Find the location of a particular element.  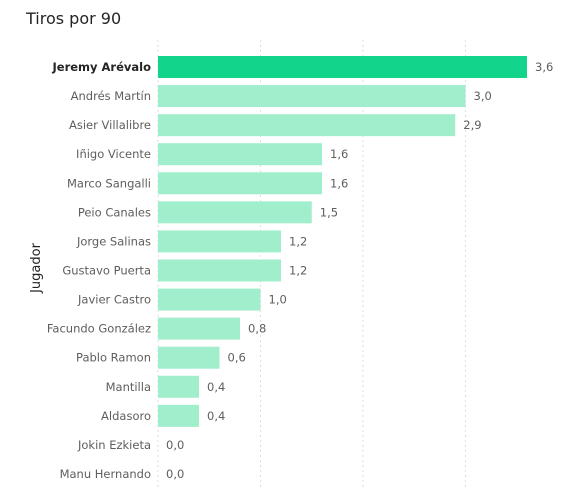

category-label: Aldasoro is located at coordinates (126, 416).